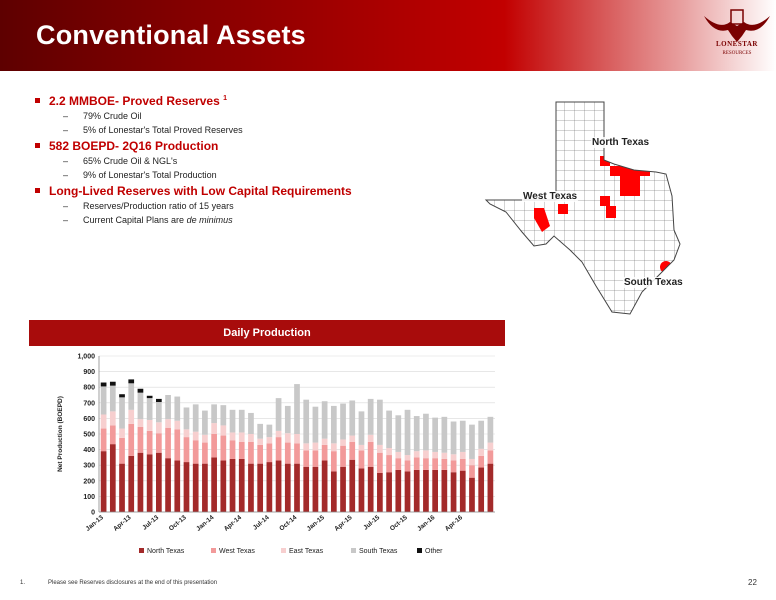 This screenshot has width=776, height=600. Describe the element at coordinates (316, 523) in the screenshot. I see `x-tick-label: Jan-15` at that location.